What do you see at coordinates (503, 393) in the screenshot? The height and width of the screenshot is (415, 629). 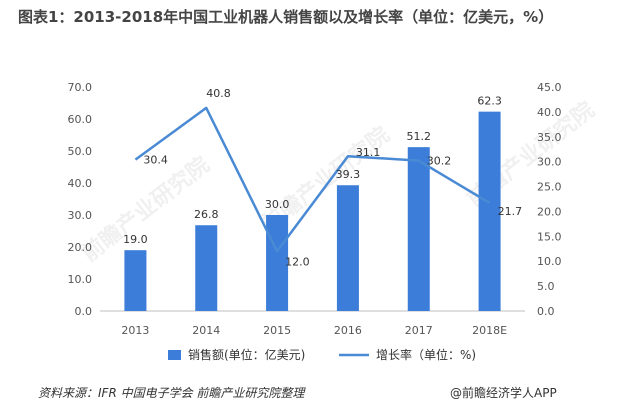 I see `brand-credit: @前瞻经济学人APP` at bounding box center [503, 393].